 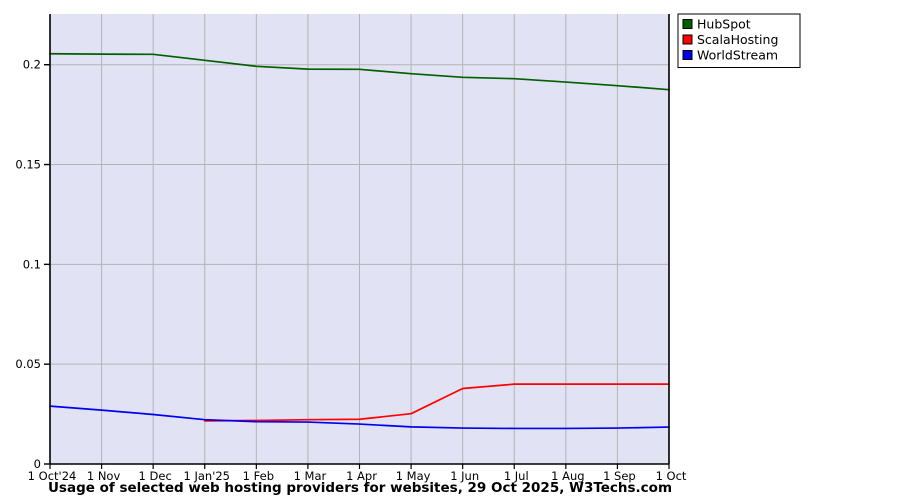 What do you see at coordinates (464, 476) in the screenshot?
I see `x-tick-label: 1 Jun` at bounding box center [464, 476].